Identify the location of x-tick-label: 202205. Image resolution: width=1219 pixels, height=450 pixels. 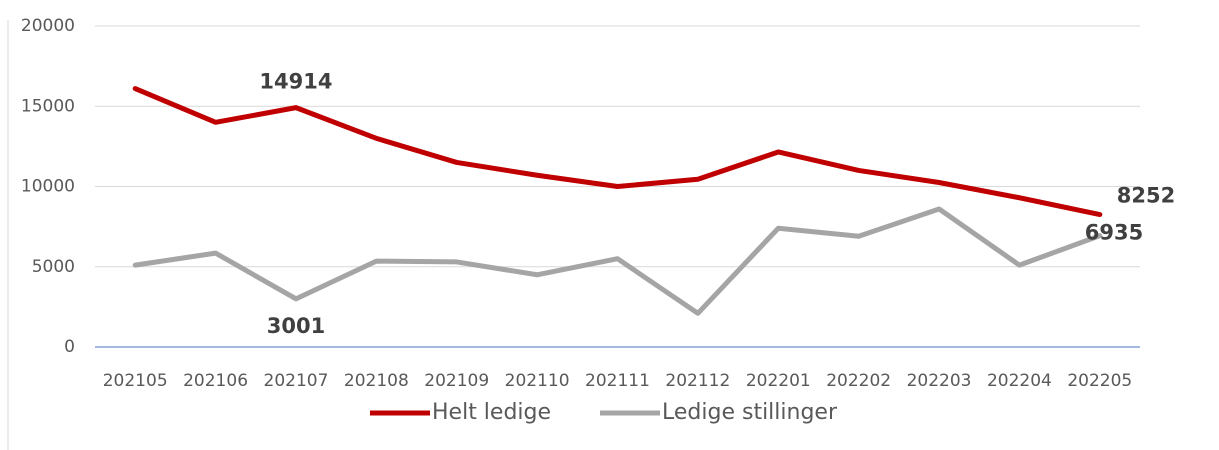
(1099, 381).